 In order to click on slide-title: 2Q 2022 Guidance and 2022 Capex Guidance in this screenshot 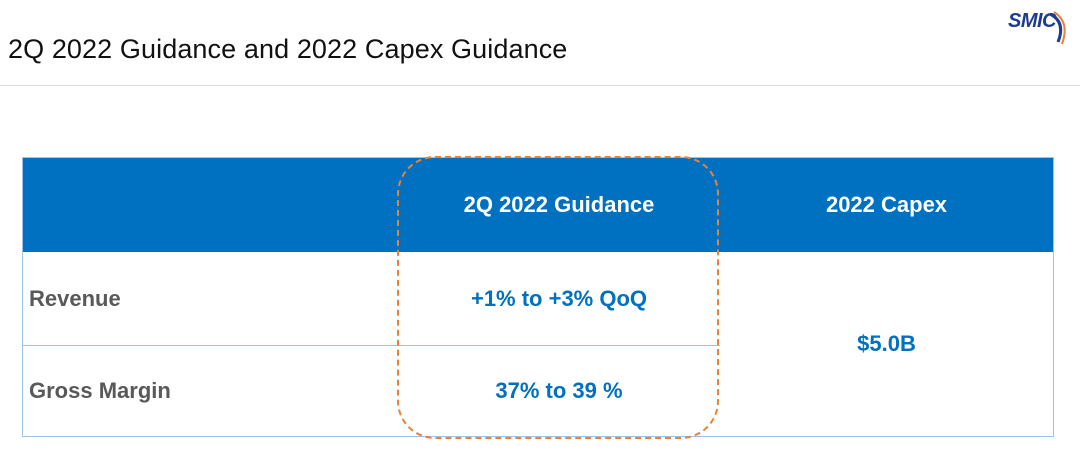, I will do `click(288, 49)`.